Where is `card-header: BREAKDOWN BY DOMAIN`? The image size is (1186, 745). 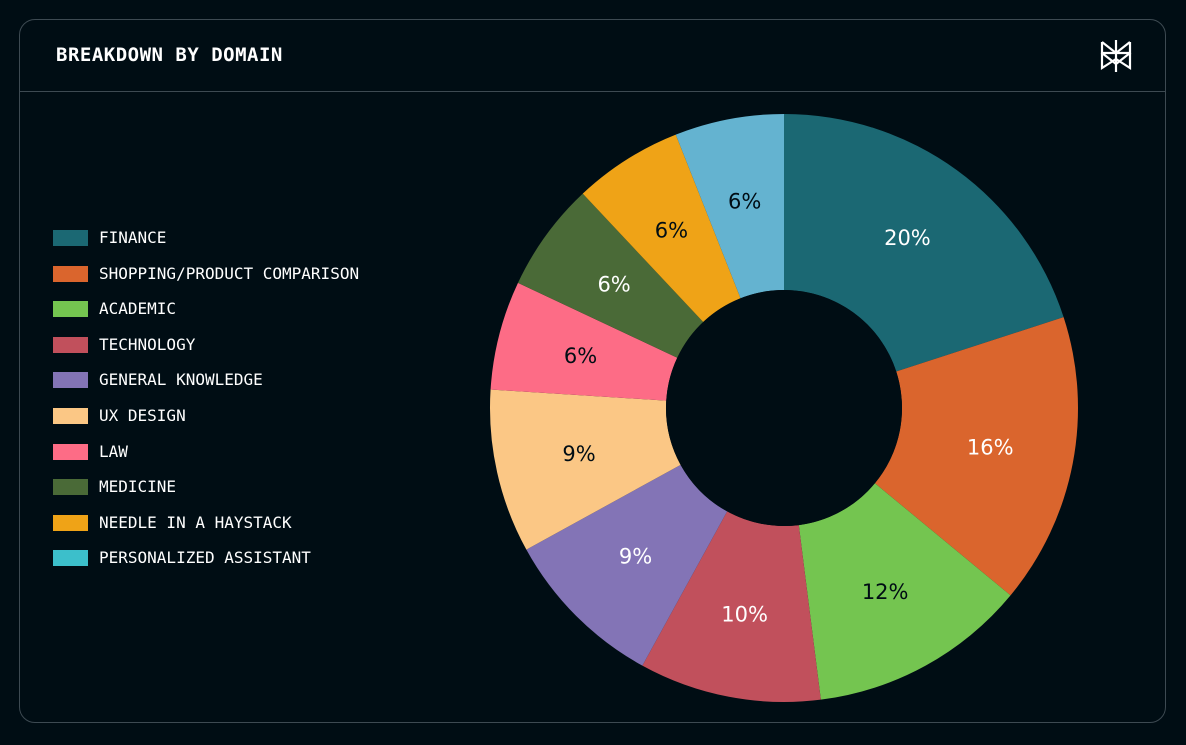
card-header: BREAKDOWN BY DOMAIN is located at coordinates (592, 56).